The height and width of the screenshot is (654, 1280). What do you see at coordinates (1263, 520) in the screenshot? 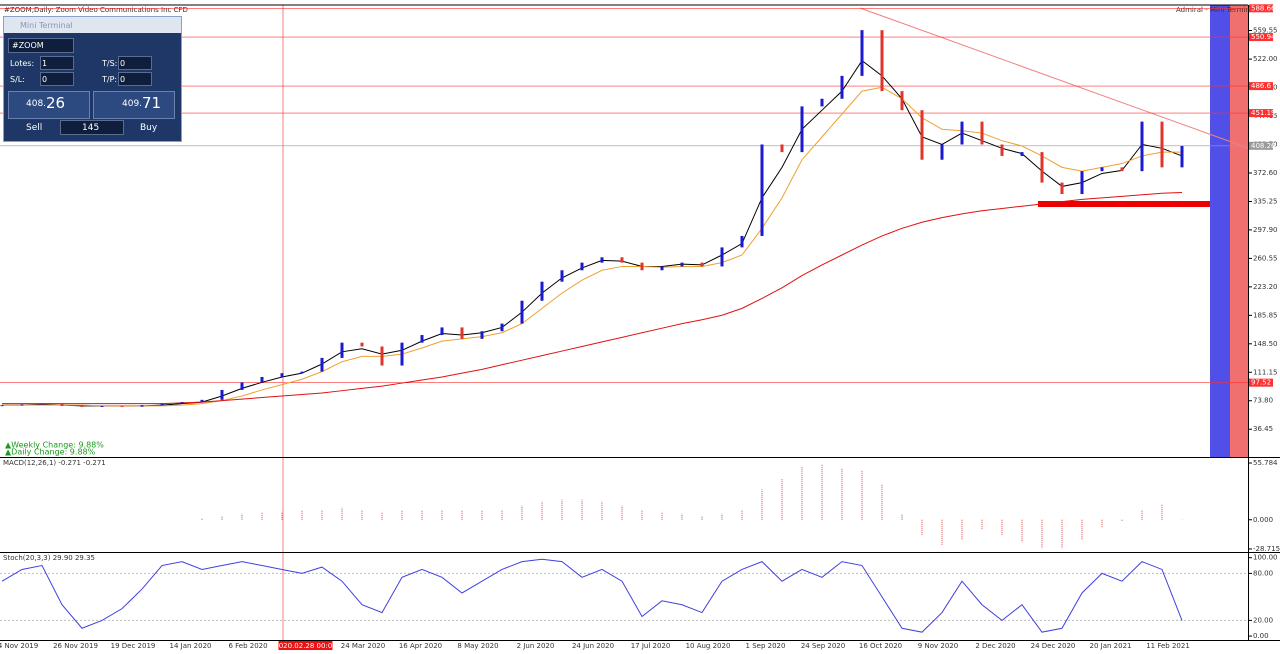
I see `y-tick-label: 0.000` at bounding box center [1263, 520].